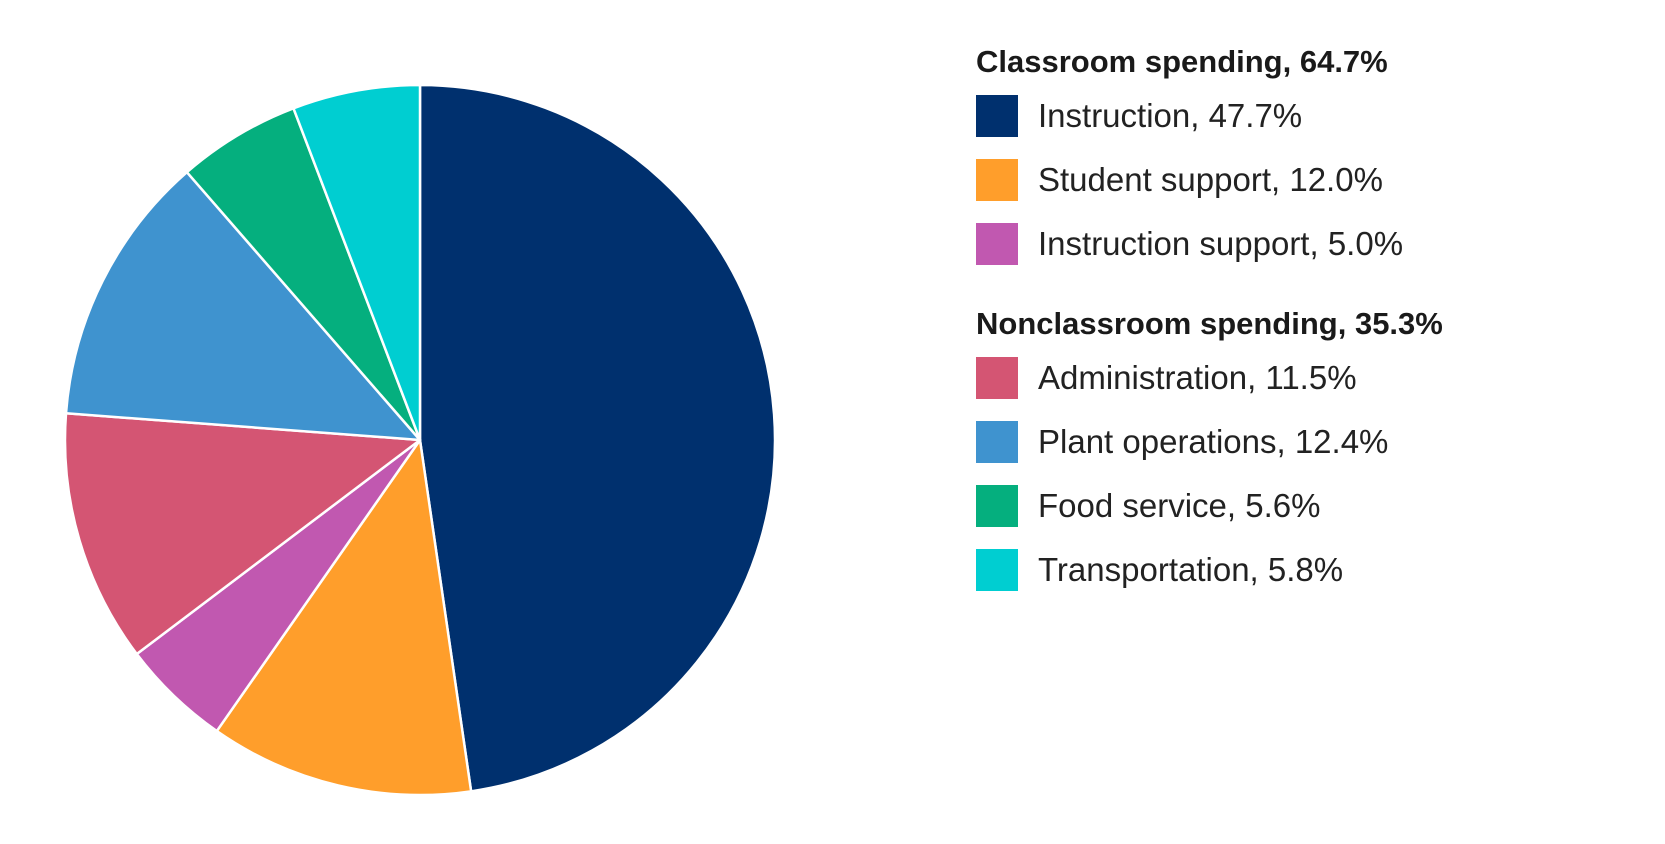  I want to click on legend-label-student-support: Student support, 12.0%, so click(1210, 179).